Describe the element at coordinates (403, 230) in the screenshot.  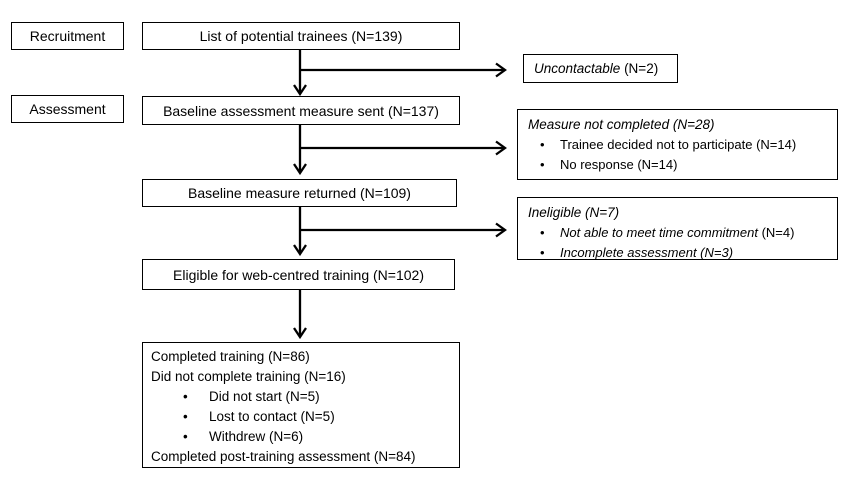
I see `arrow-branch-ineligible` at that location.